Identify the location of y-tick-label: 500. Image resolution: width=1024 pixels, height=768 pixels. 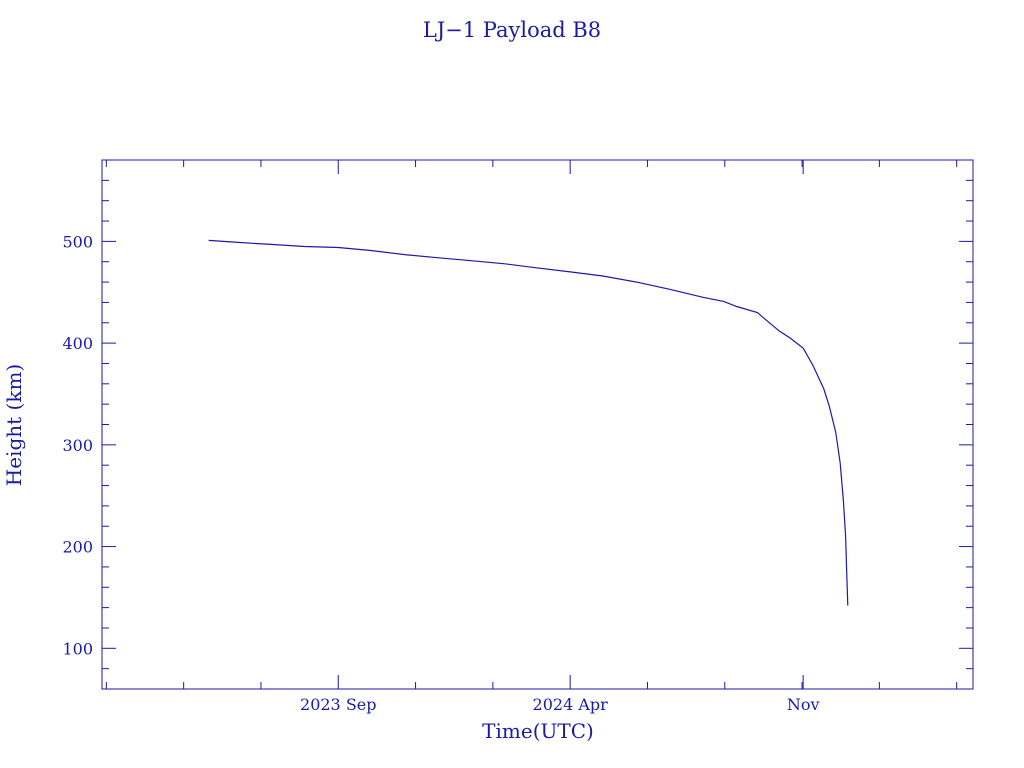
(77, 241).